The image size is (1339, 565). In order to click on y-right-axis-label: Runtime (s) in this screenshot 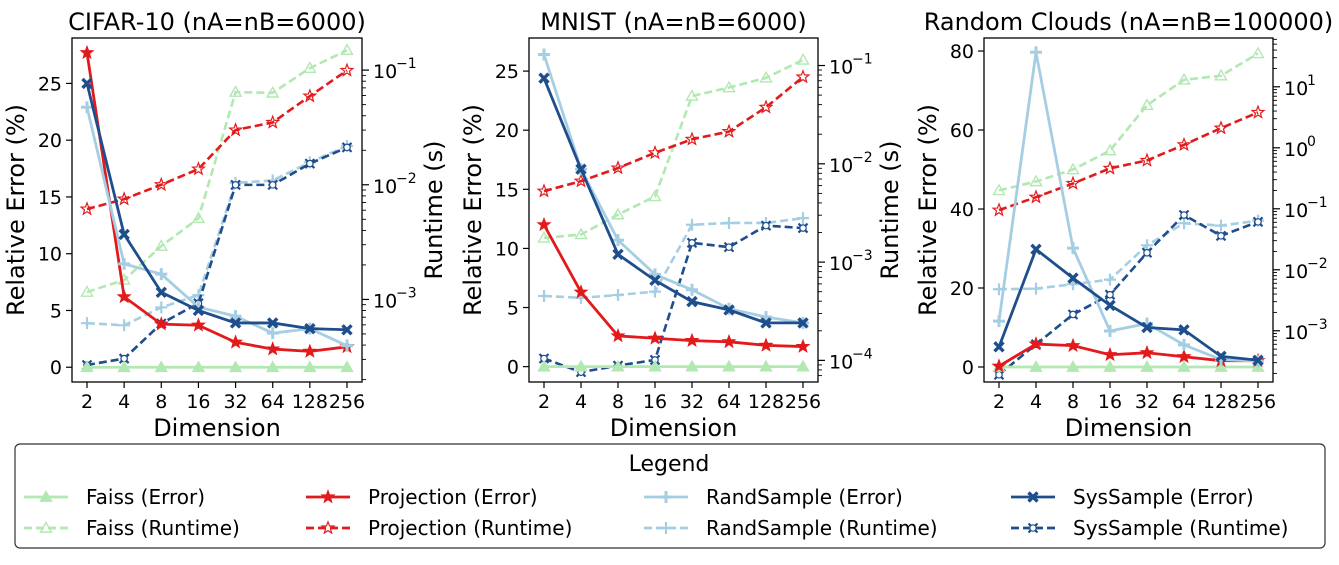, I will do `click(890, 209)`.